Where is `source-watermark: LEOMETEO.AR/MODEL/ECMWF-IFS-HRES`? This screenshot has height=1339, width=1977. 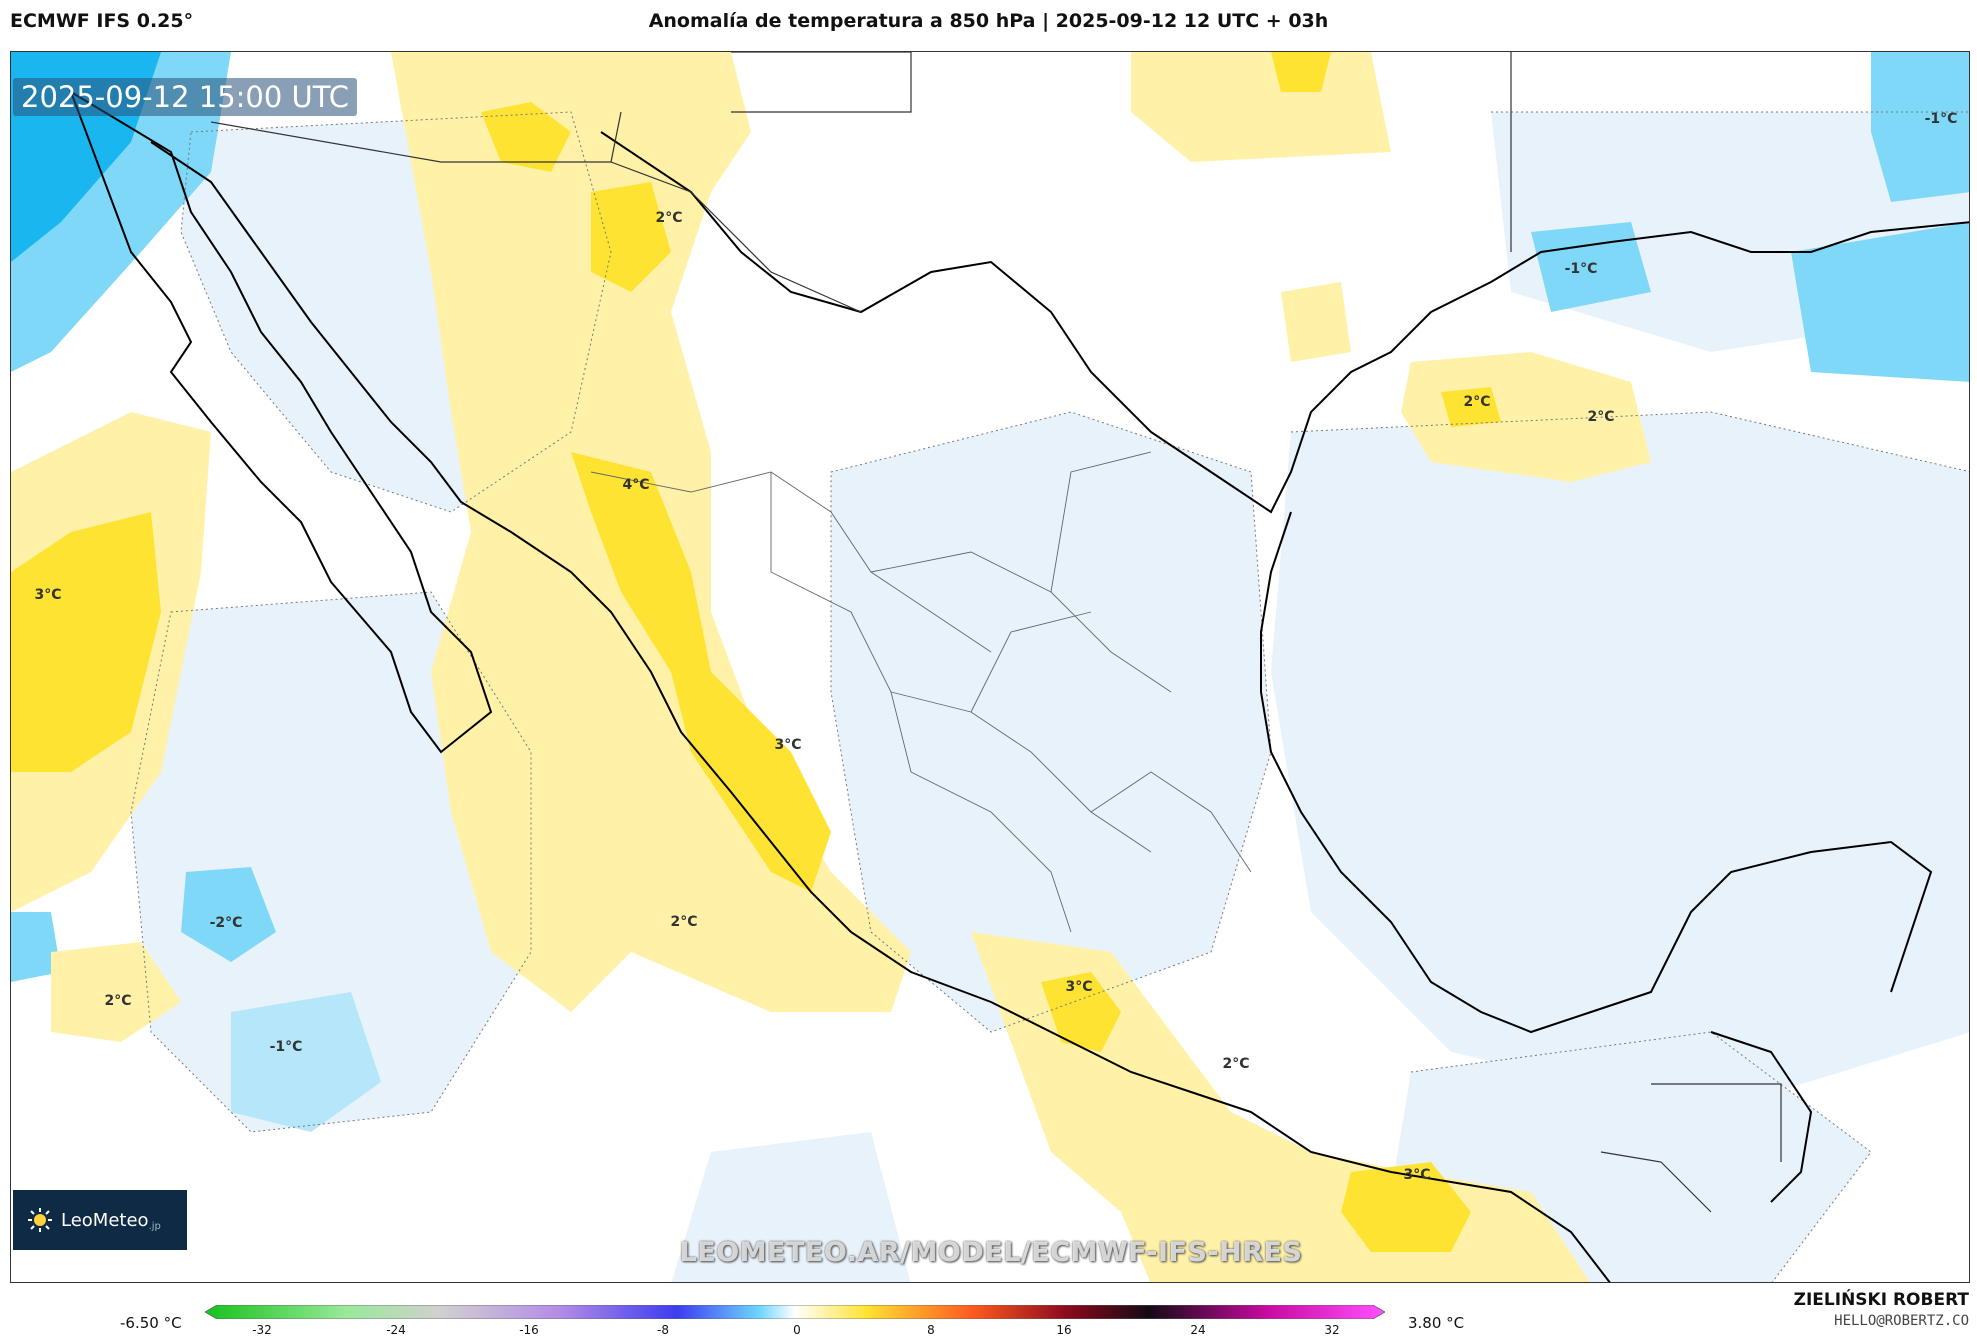 source-watermark: LEOMETEO.AR/MODEL/ECMWF-IFS-HRES is located at coordinates (991, 1252).